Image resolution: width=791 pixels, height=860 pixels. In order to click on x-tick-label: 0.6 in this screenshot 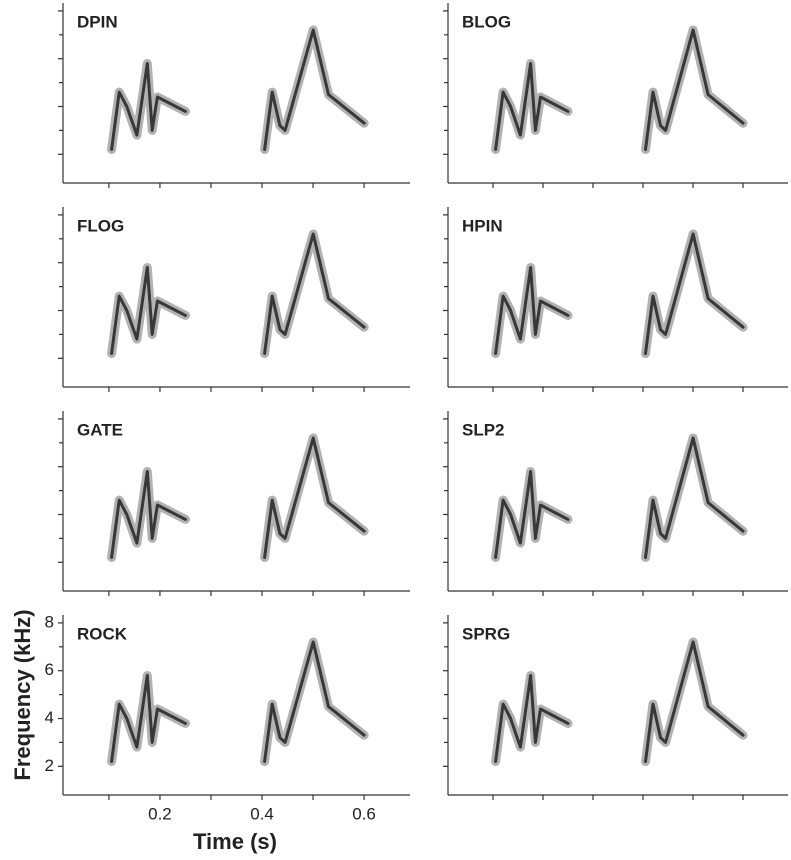, I will do `click(364, 813)`.